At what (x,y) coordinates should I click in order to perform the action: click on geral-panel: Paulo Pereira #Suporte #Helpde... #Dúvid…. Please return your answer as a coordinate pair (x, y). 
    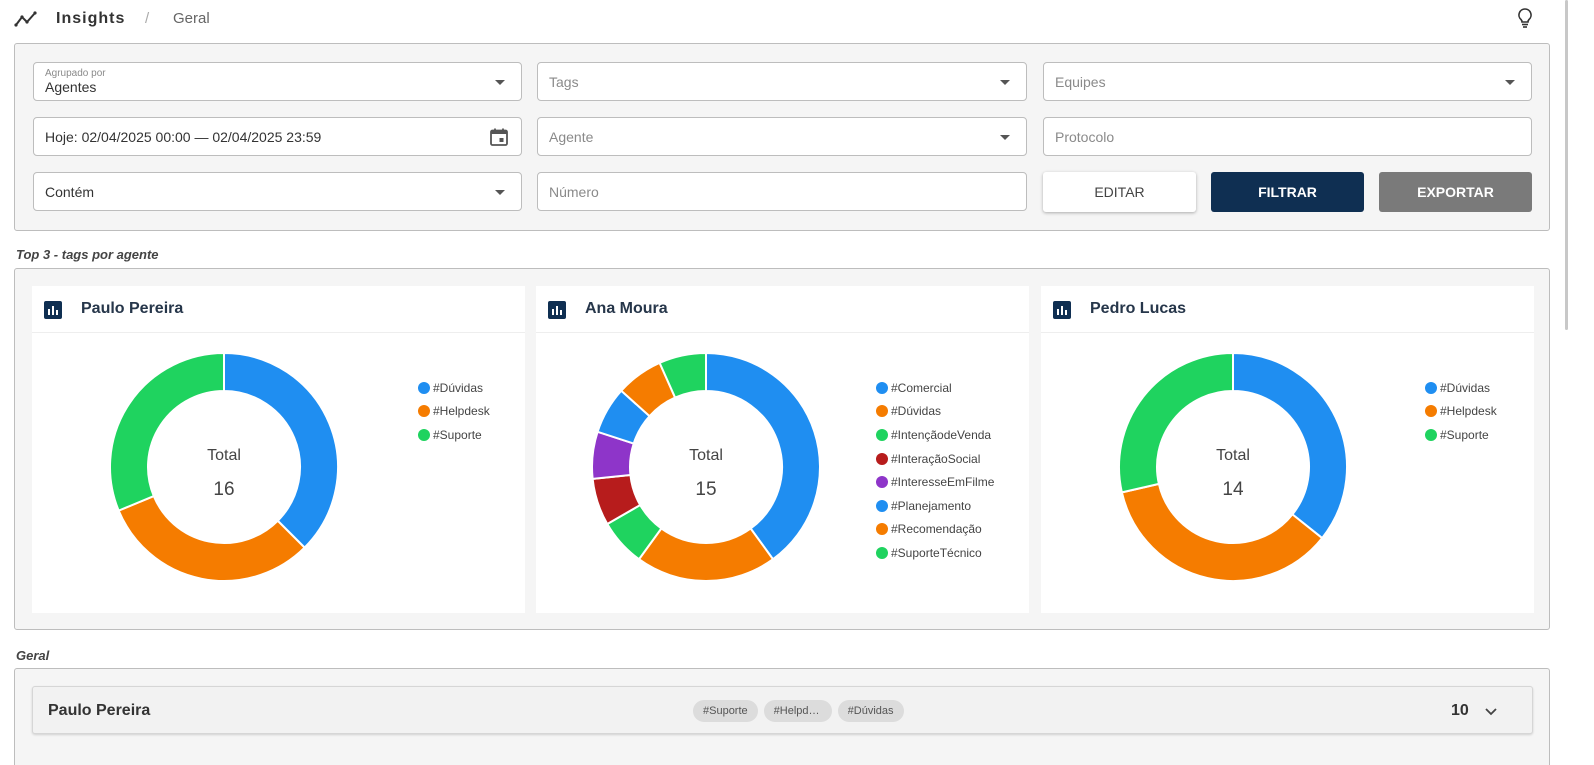
    Looking at the image, I should click on (782, 716).